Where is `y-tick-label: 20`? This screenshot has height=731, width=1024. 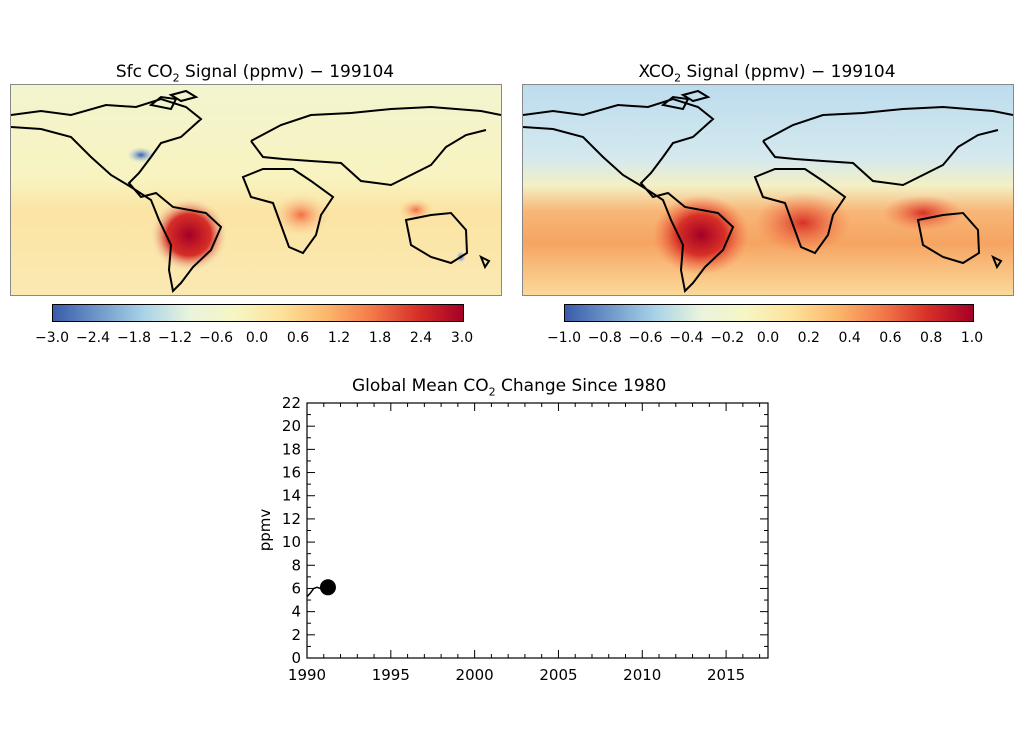
y-tick-label: 20 is located at coordinates (291, 426).